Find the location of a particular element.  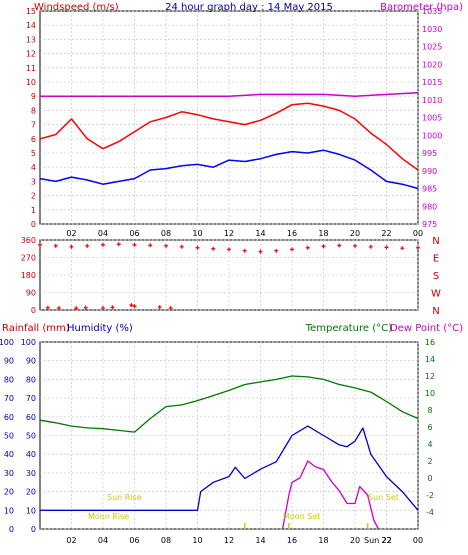

dewpoint-axis-label: Dew Point (°C) is located at coordinates (426, 328).